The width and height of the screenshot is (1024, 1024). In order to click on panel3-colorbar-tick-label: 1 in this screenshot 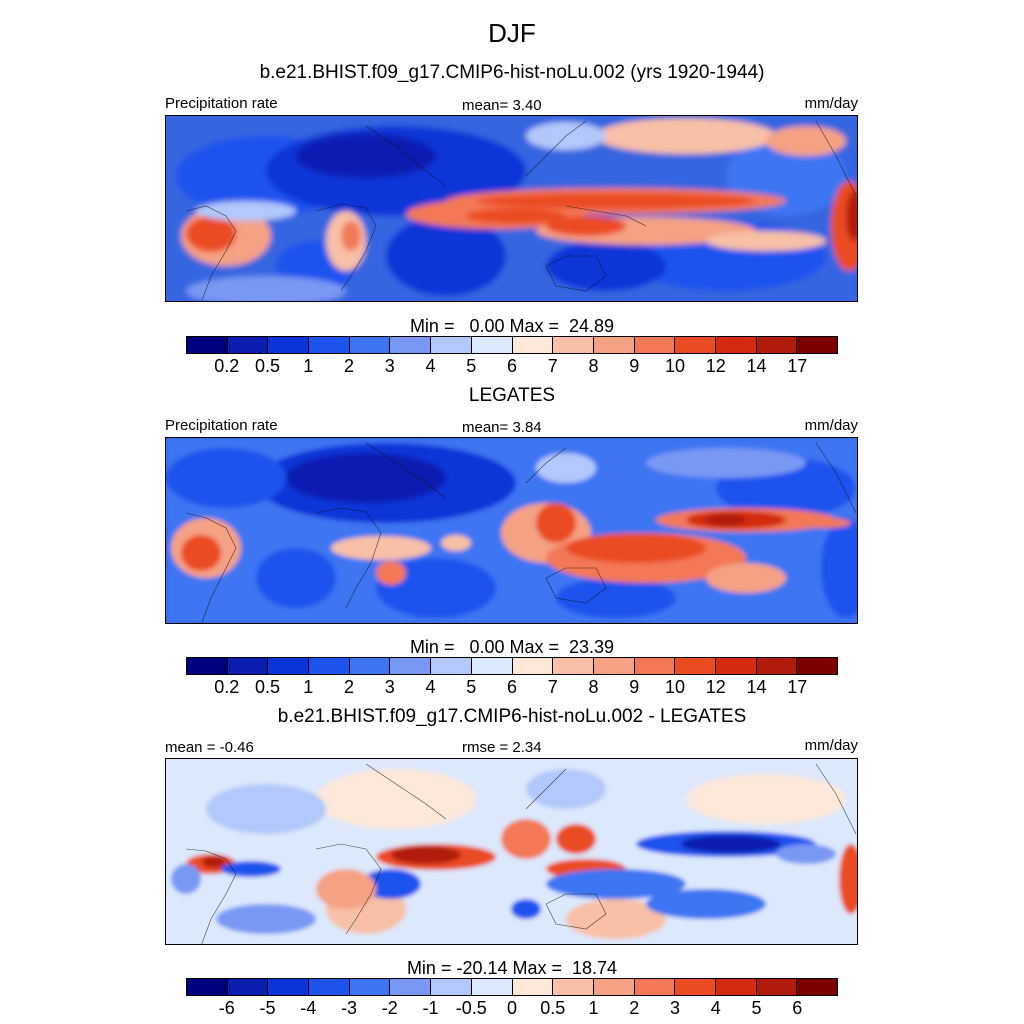, I will do `click(593, 1008)`.